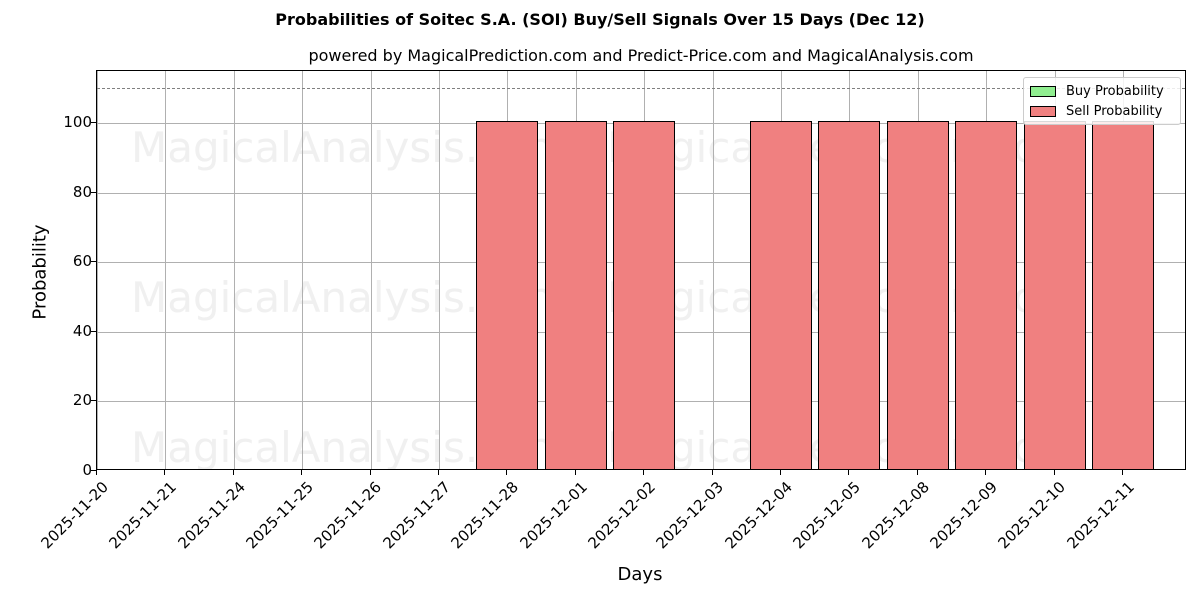 The height and width of the screenshot is (600, 1200). What do you see at coordinates (74, 515) in the screenshot?
I see `x-tick-label: 2025-11-20` at bounding box center [74, 515].